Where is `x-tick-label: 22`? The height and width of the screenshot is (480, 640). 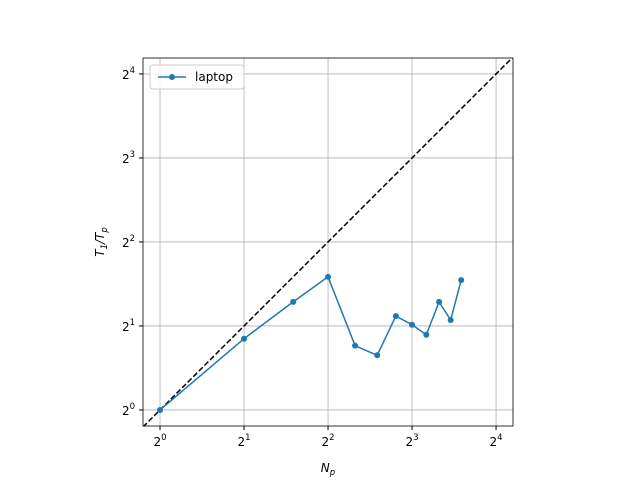 x-tick-label: 22 is located at coordinates (328, 441).